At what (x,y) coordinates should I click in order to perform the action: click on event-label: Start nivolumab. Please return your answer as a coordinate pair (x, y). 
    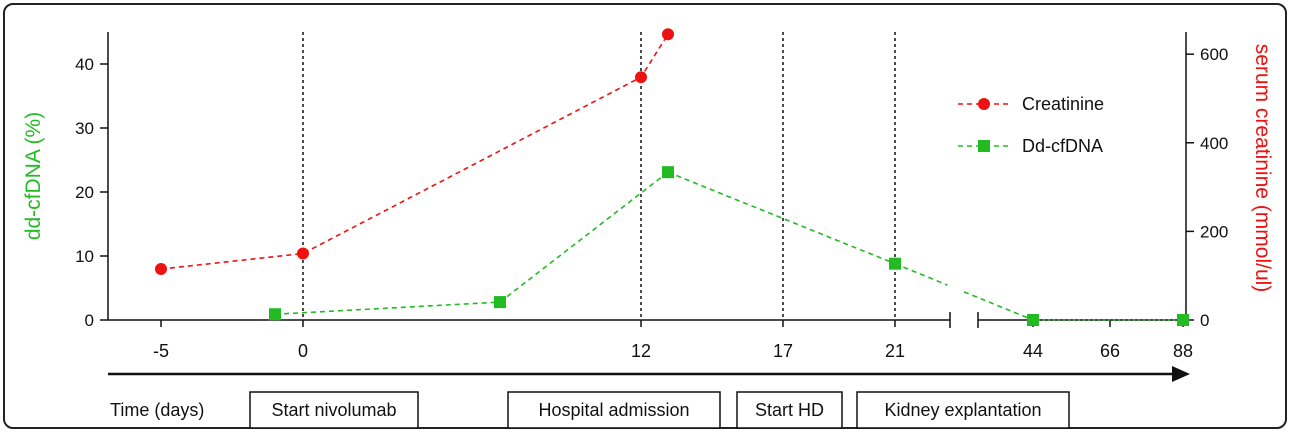
    Looking at the image, I should click on (333, 410).